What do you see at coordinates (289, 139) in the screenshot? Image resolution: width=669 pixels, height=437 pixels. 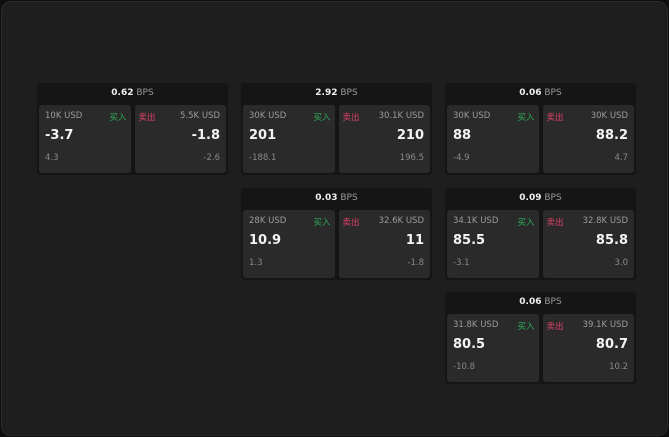 I see `buy-button: 30K USD 买入 201 -188.1` at bounding box center [289, 139].